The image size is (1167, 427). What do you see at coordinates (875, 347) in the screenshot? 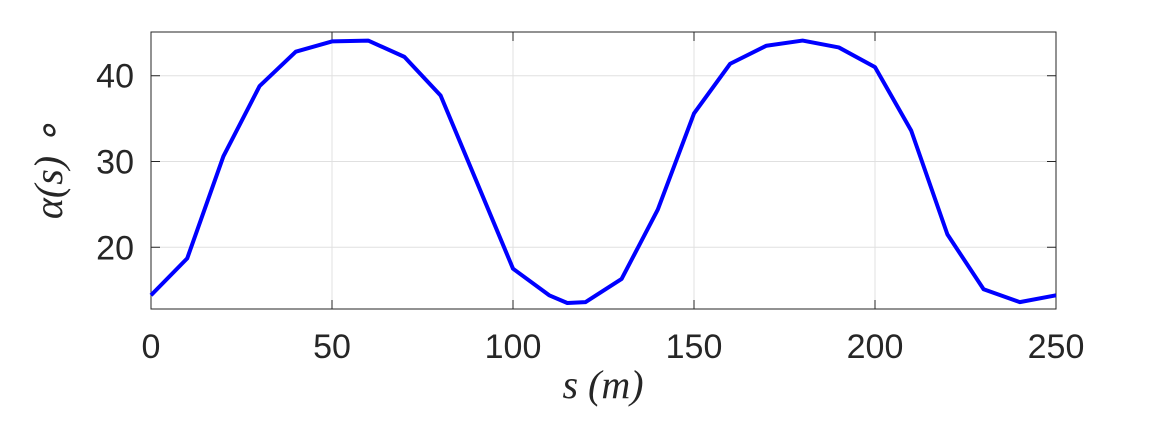
I see `x-tick-label: 200` at bounding box center [875, 347].